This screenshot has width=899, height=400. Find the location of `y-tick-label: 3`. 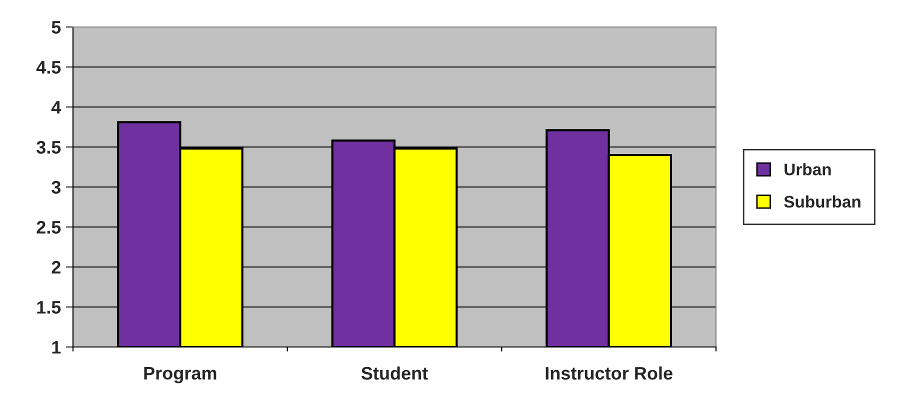

y-tick-label: 3 is located at coordinates (56, 187).